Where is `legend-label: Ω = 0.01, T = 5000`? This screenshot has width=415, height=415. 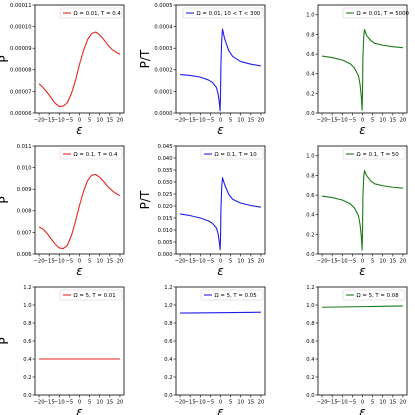
legend-label: Ω = 0.01, T = 5000 is located at coordinates (383, 14).